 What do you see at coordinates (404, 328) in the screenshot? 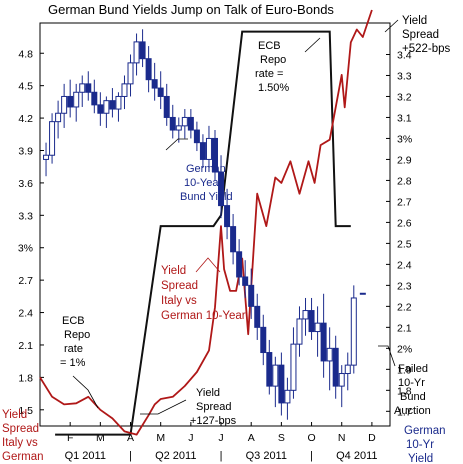
I see `right-tick-label: 2.1` at bounding box center [404, 328].